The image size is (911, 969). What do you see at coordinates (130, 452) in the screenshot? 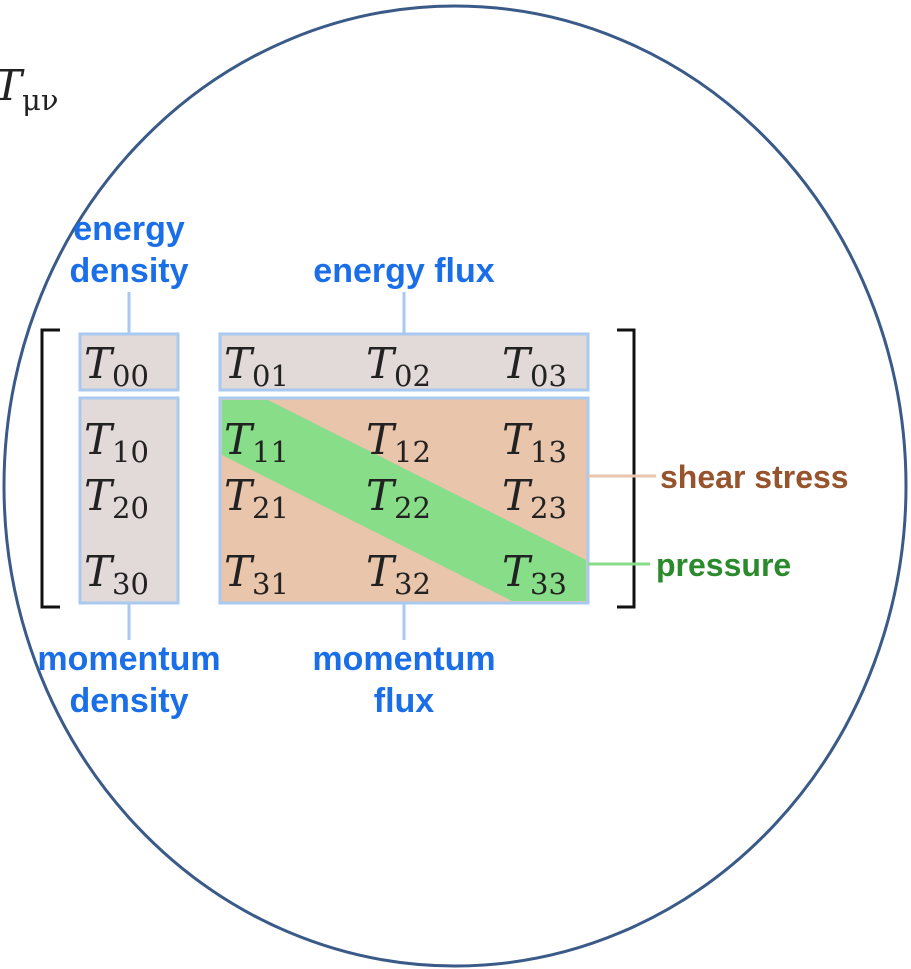
I see `cell-sub: 10` at bounding box center [130, 452].